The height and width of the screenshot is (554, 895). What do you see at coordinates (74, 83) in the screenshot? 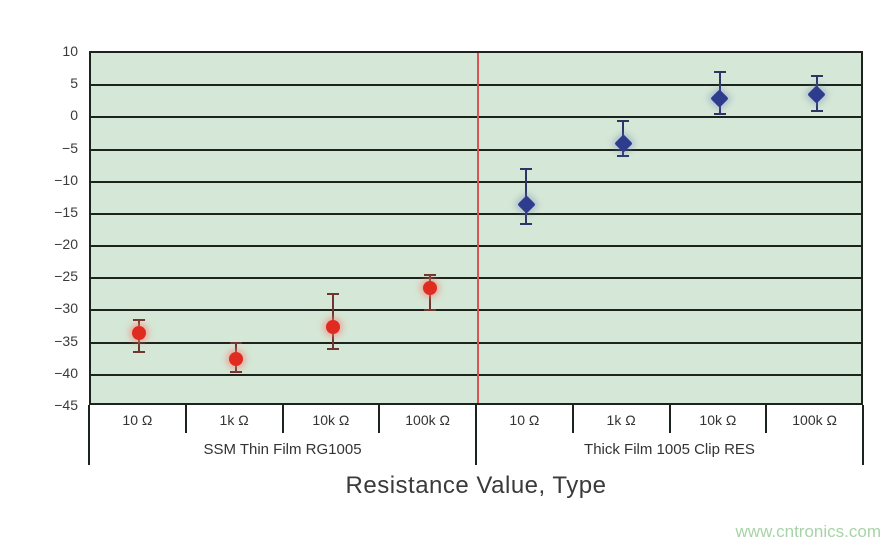
I see `y-axis-tick-label: 5` at bounding box center [74, 83].